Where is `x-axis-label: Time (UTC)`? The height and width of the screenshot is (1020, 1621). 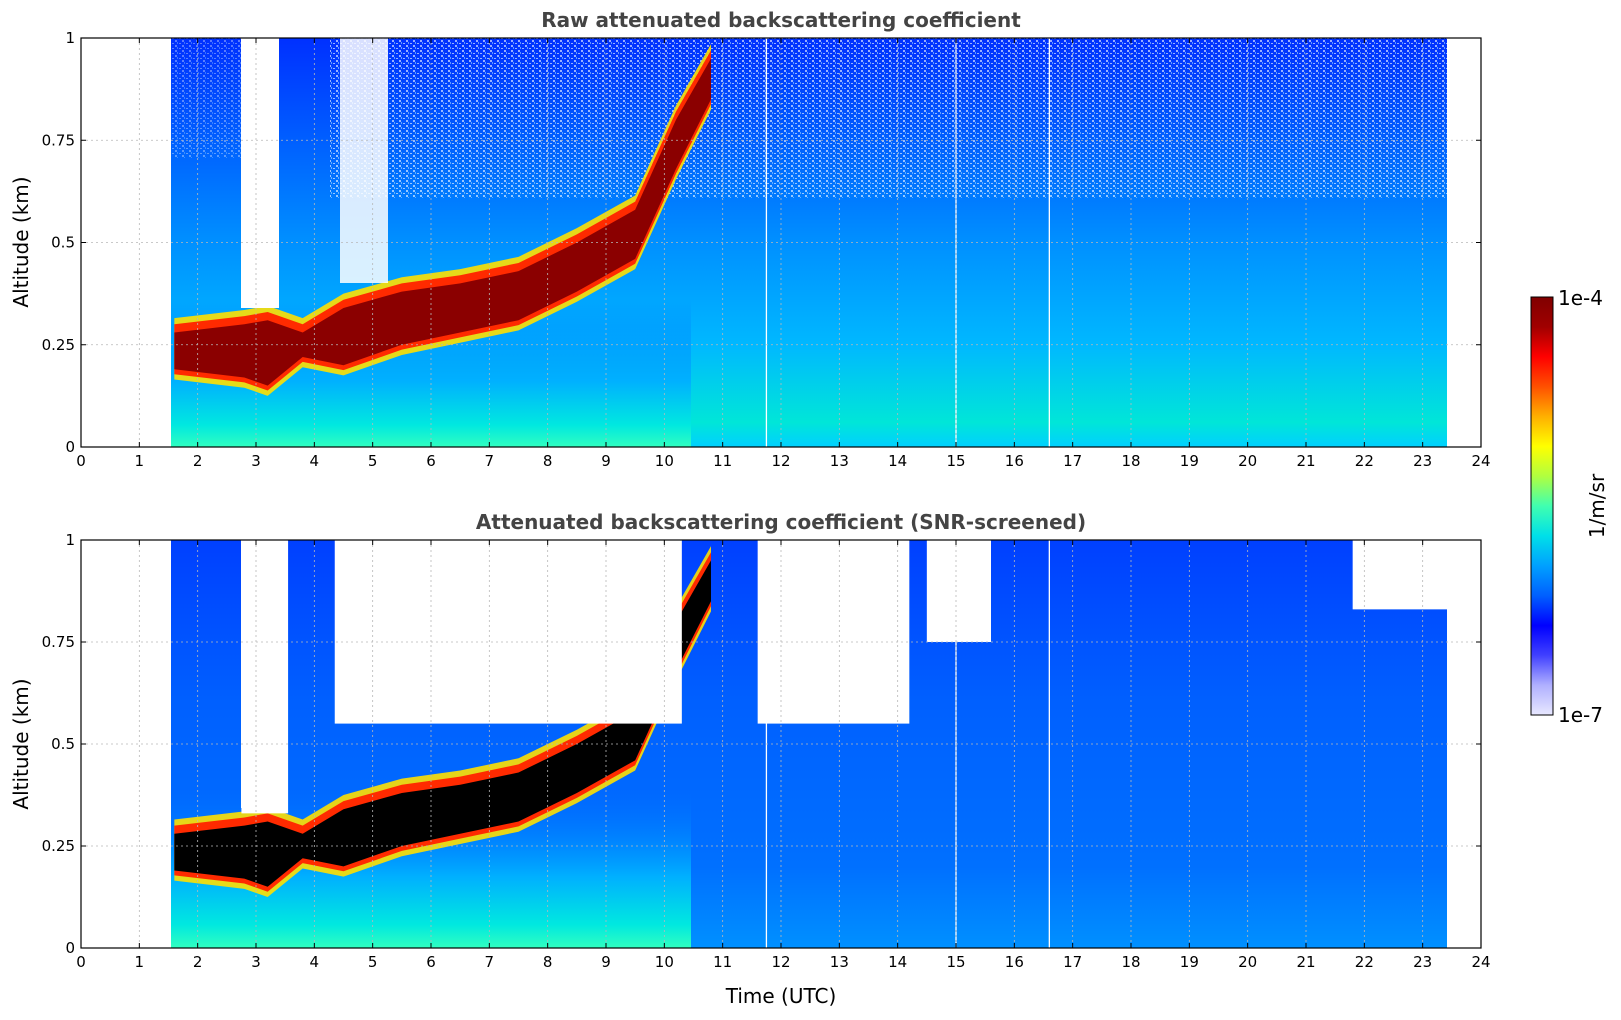 x-axis-label: Time (UTC) is located at coordinates (781, 996).